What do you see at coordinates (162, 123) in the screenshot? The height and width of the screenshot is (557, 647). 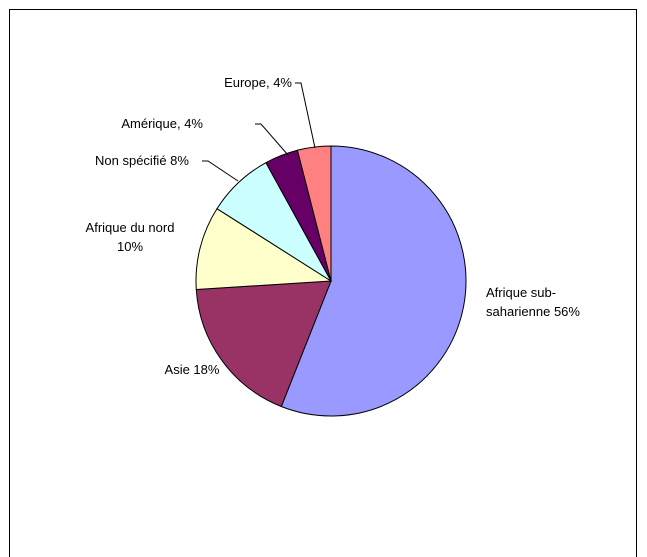 I see `slice-label: Amérique, 4%` at bounding box center [162, 123].